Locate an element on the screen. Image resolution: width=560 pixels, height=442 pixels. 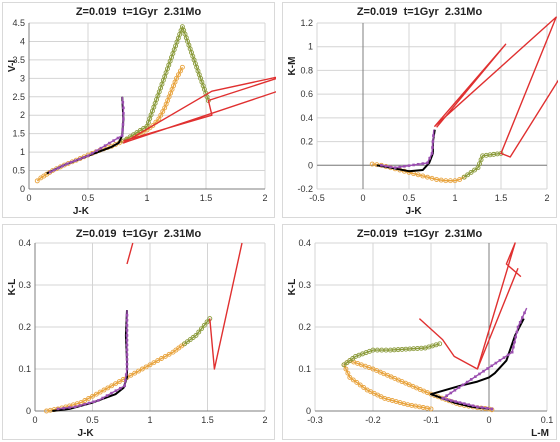
y-tick-label: 0.1 is located at coordinates (24, 369).